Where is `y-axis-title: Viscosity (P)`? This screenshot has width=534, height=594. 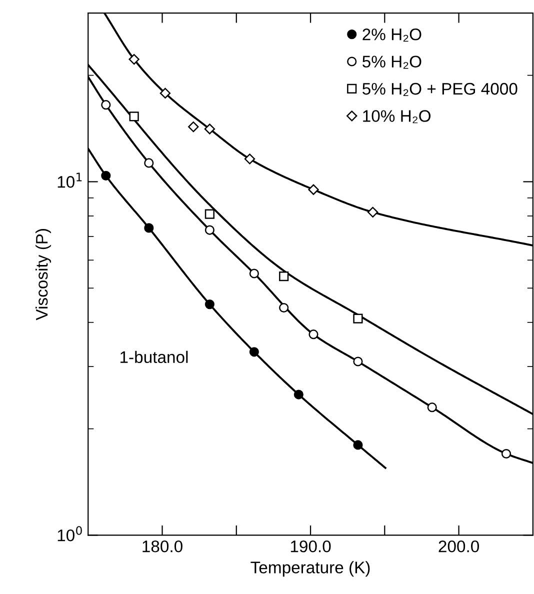
y-axis-title: Viscosity (P) is located at coordinates (43, 274).